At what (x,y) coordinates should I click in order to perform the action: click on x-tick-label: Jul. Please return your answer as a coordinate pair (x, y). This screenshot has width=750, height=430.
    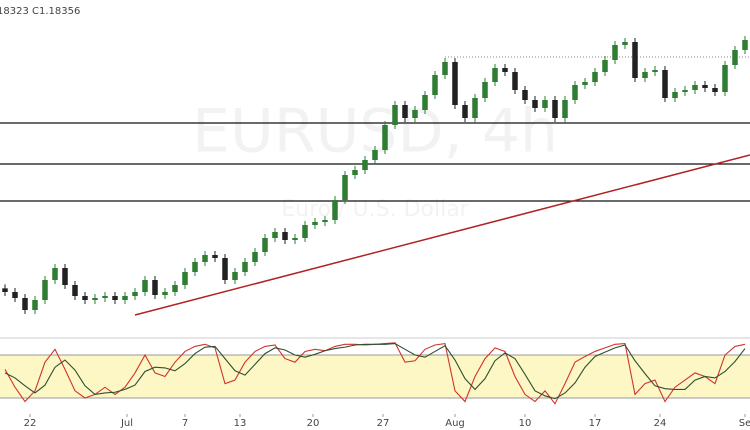
    Looking at the image, I should click on (126, 423).